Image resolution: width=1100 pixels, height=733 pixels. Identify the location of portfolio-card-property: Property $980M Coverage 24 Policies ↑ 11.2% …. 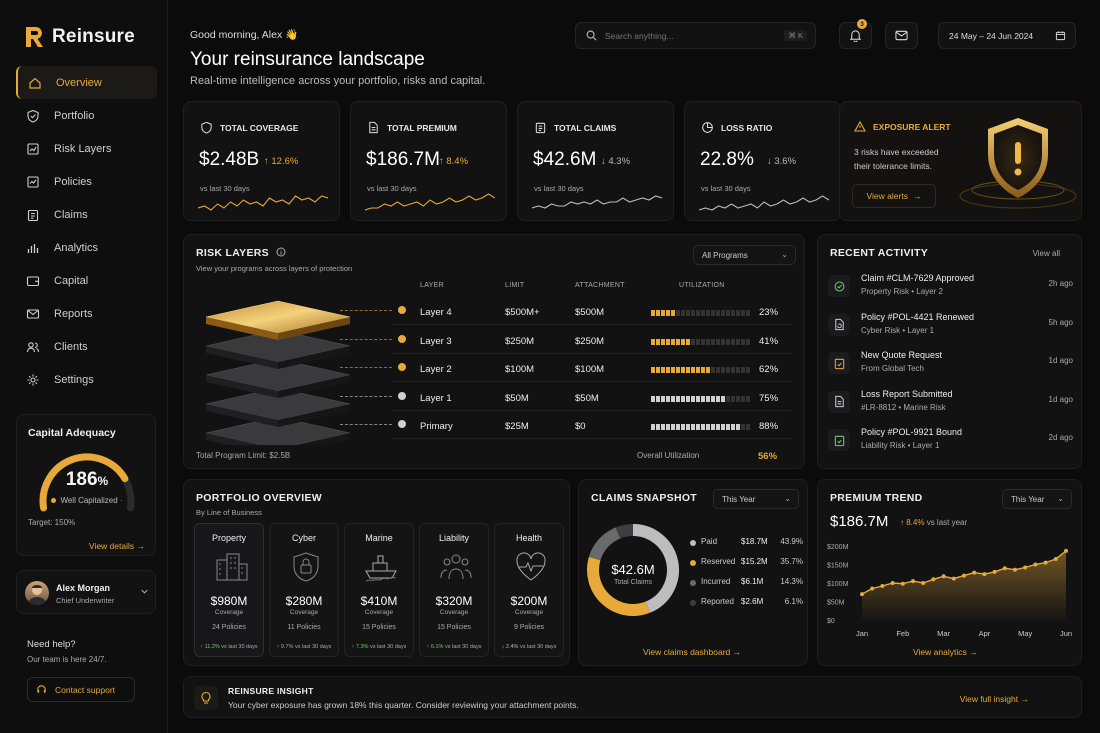
(229, 590).